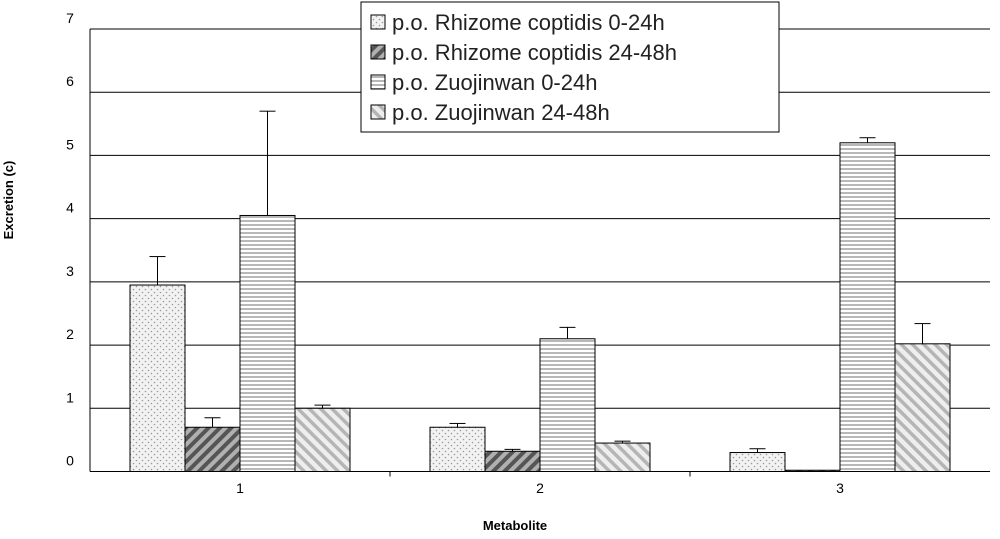 The height and width of the screenshot is (539, 1000). What do you see at coordinates (534, 52) in the screenshot?
I see `legend-label: p.o. Rhizome coptidis 24-48h` at bounding box center [534, 52].